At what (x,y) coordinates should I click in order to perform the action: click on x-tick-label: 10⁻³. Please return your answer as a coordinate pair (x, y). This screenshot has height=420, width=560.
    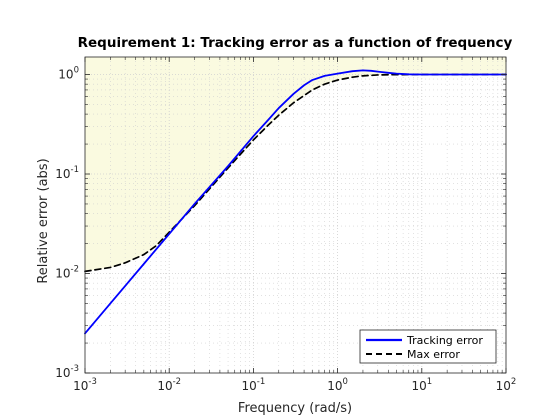
    Looking at the image, I should click on (85, 385).